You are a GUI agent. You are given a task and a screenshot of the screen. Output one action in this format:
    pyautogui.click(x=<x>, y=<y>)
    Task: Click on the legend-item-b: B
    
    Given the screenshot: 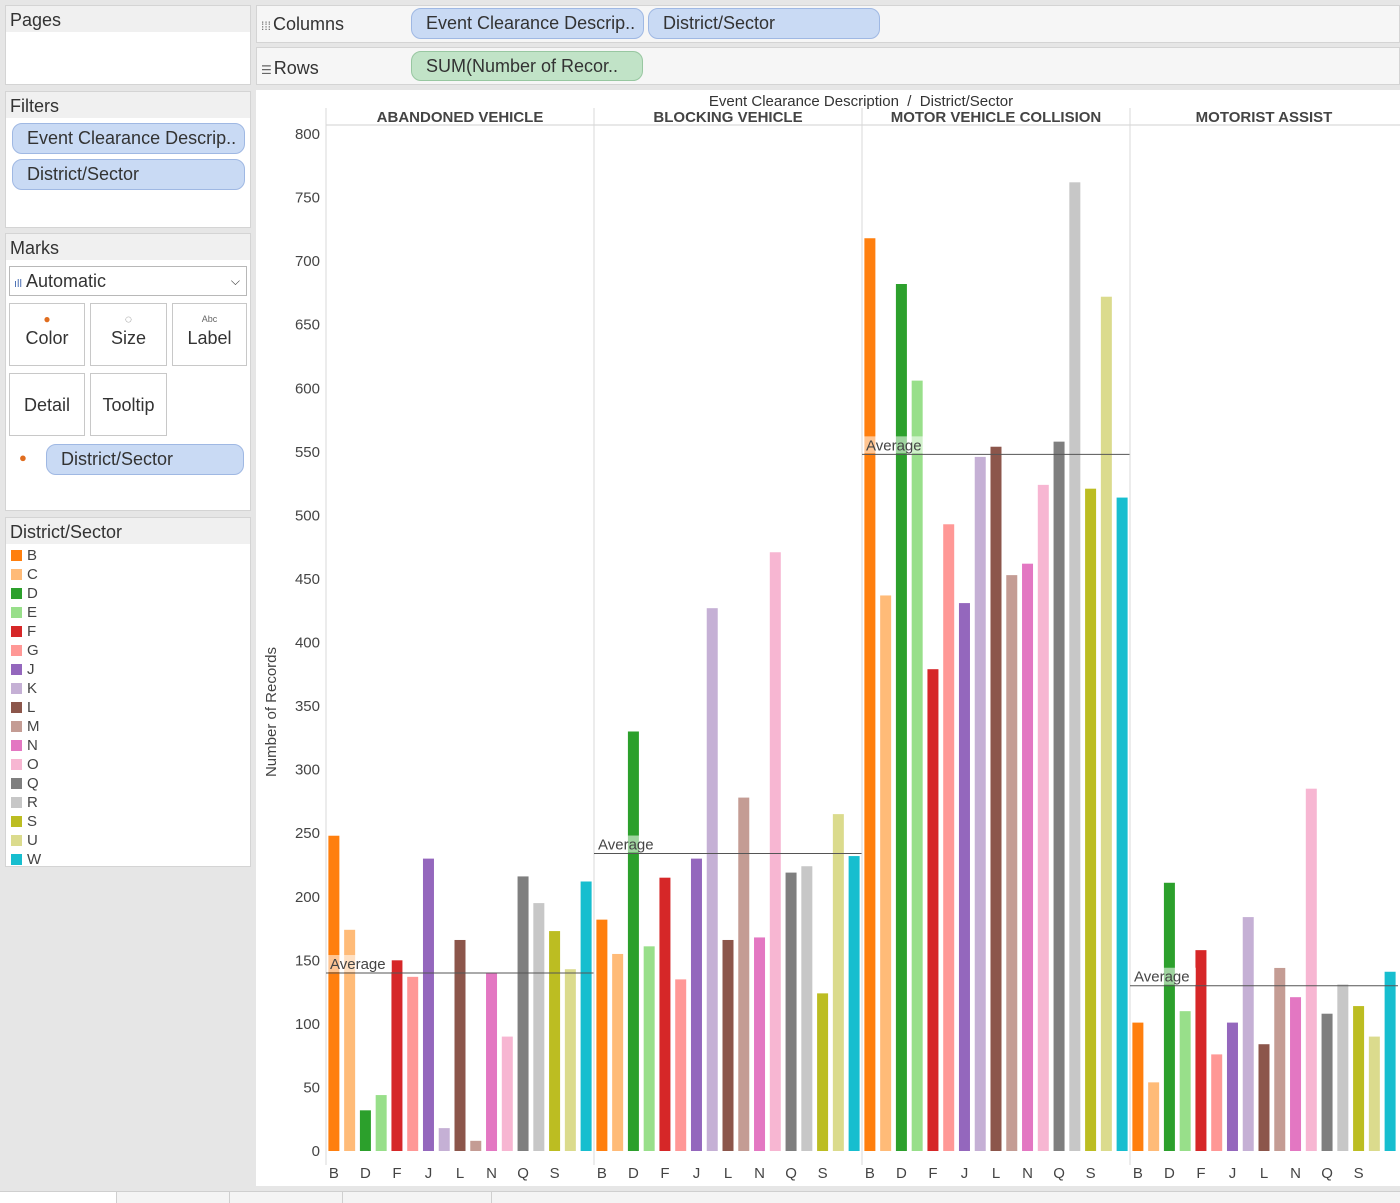 What is the action you would take?
    pyautogui.click(x=24, y=555)
    